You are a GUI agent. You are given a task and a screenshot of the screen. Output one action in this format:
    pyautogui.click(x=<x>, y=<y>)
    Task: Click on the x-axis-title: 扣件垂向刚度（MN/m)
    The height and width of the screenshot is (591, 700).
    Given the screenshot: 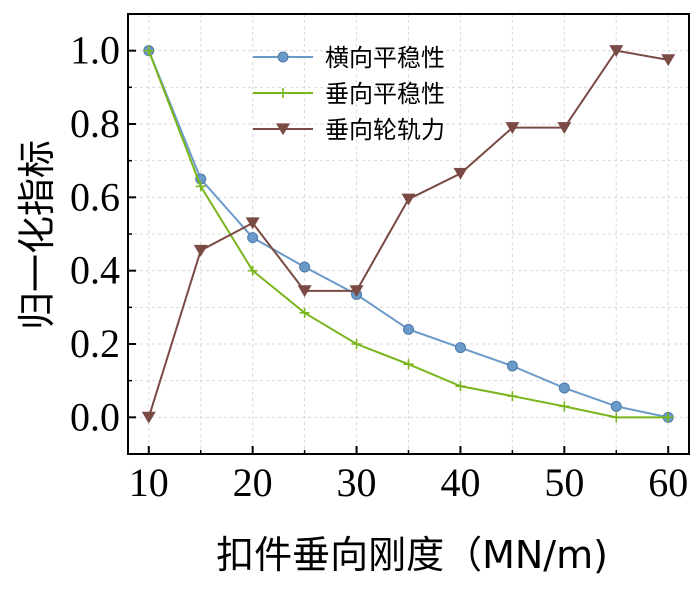 What is the action you would take?
    pyautogui.click(x=412, y=555)
    